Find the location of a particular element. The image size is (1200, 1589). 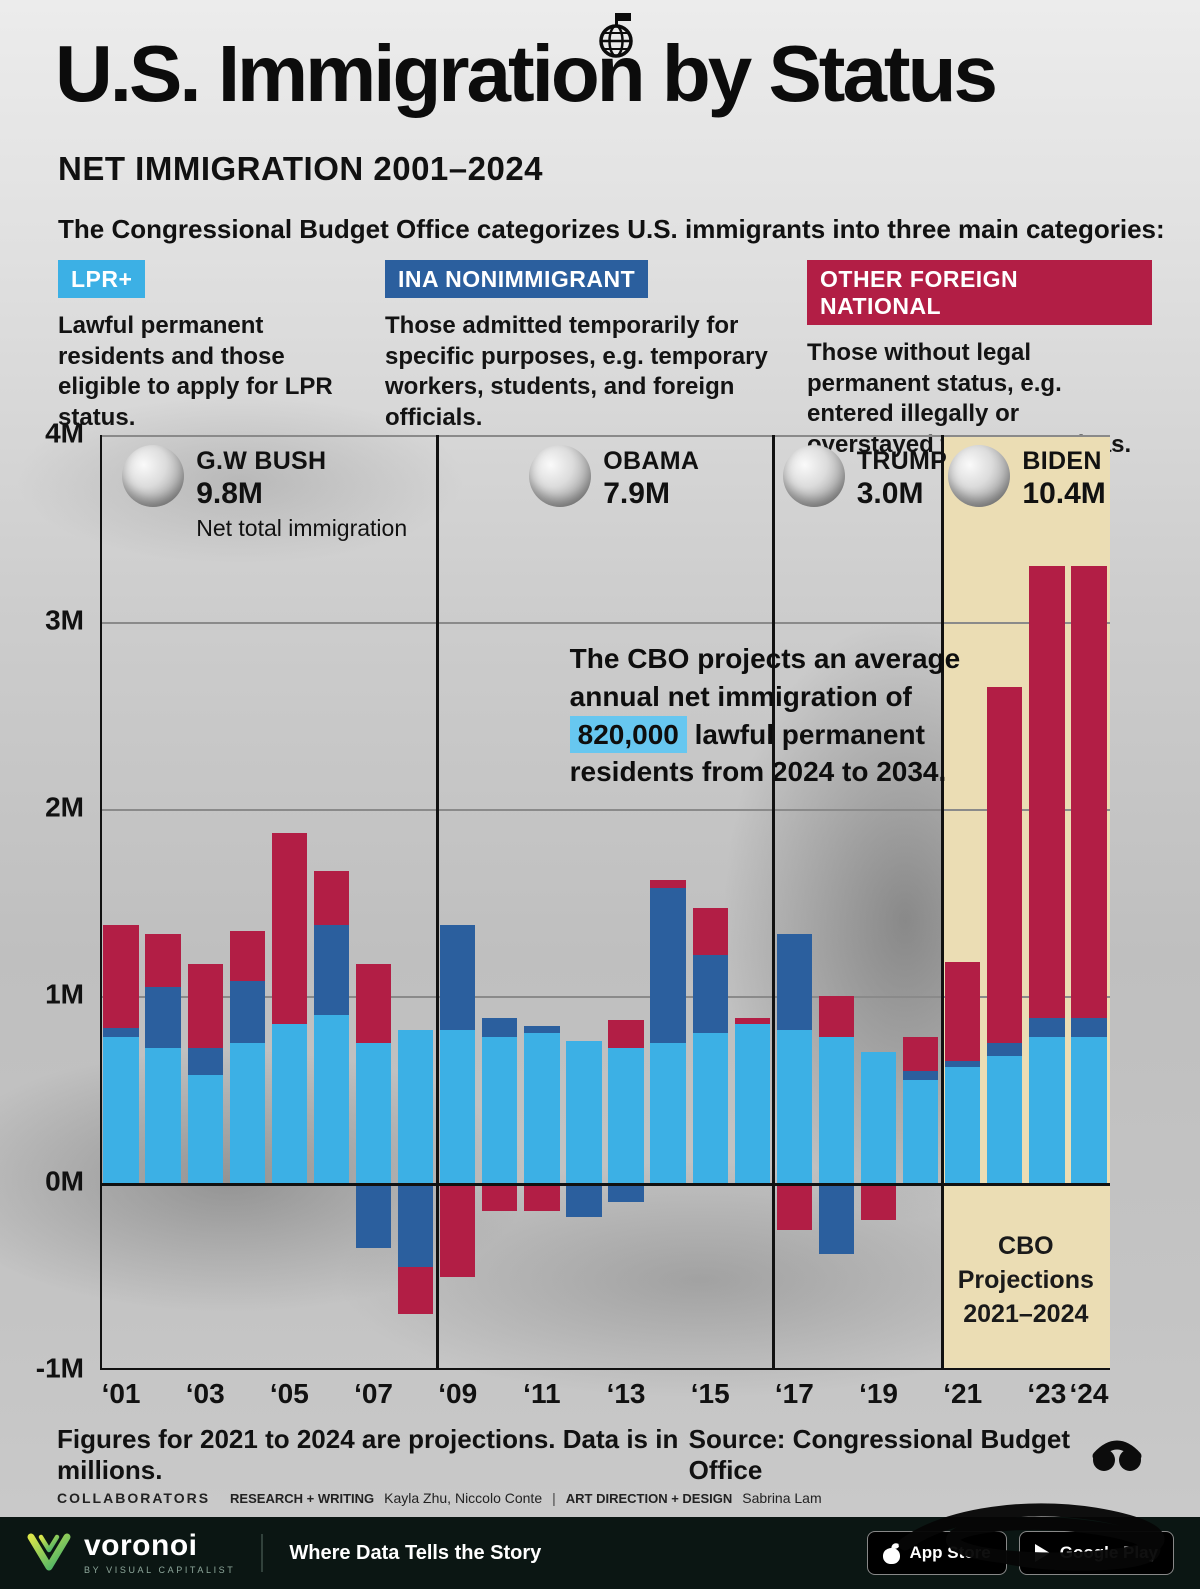

bar-2001-other is located at coordinates (121, 976).